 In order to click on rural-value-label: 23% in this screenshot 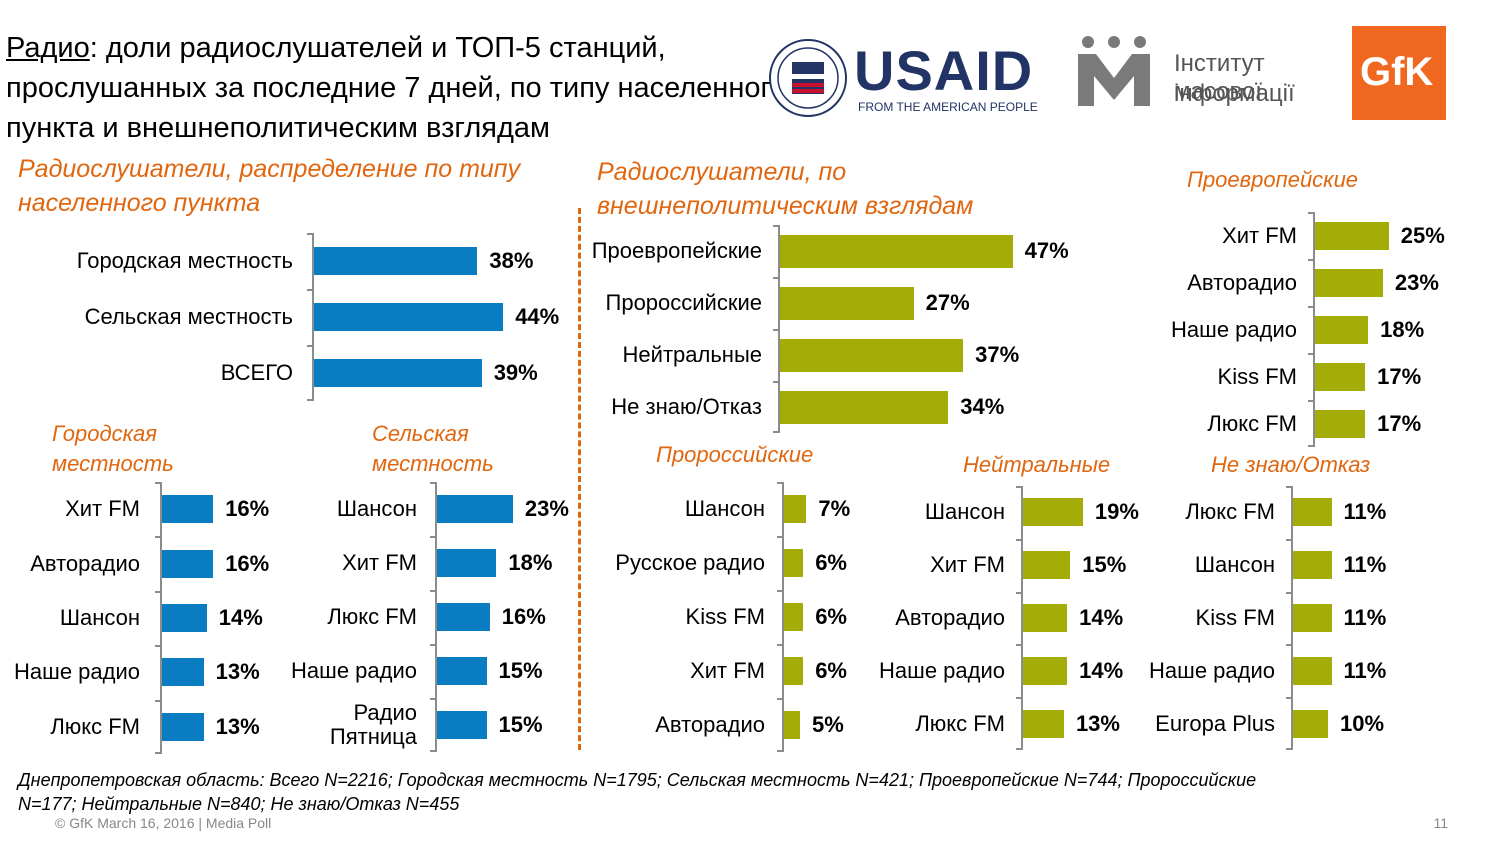, I will do `click(546, 508)`.